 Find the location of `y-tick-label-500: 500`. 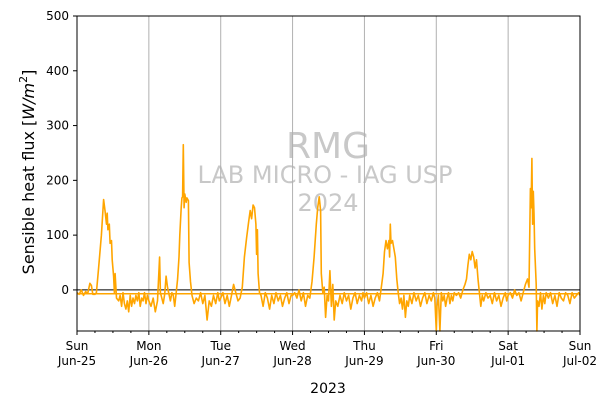

y-tick-label-500: 500 is located at coordinates (57, 16).